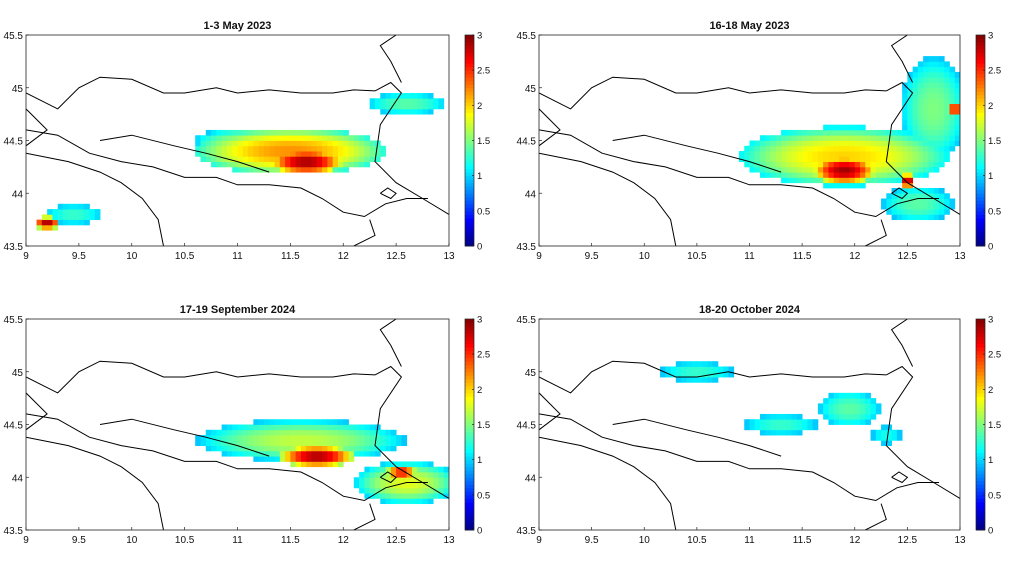 The height and width of the screenshot is (572, 1024). What do you see at coordinates (750, 310) in the screenshot?
I see `panel-title: 18-20 October 2024` at bounding box center [750, 310].